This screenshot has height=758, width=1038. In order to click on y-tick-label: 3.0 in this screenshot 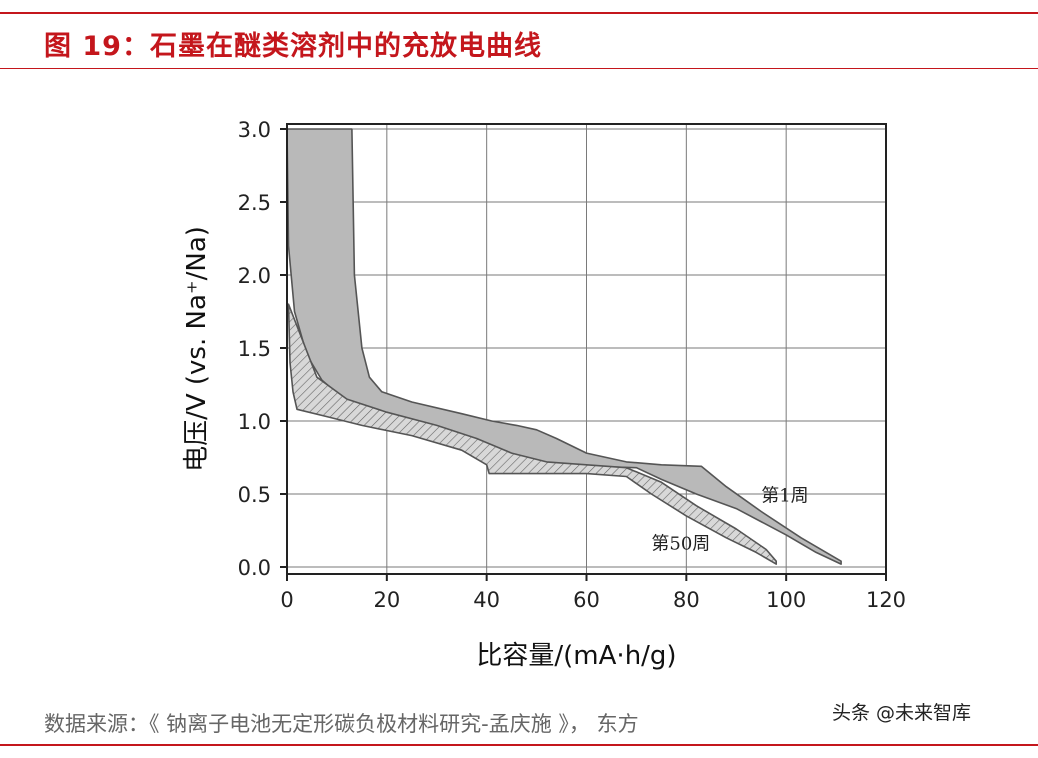, I will do `click(254, 130)`.